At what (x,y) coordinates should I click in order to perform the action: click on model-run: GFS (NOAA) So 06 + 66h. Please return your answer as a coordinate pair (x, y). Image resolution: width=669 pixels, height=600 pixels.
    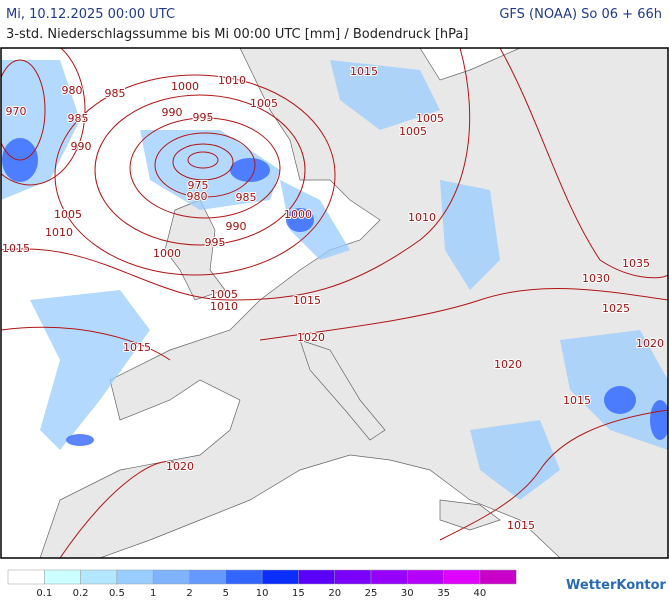
    Looking at the image, I should click on (580, 14).